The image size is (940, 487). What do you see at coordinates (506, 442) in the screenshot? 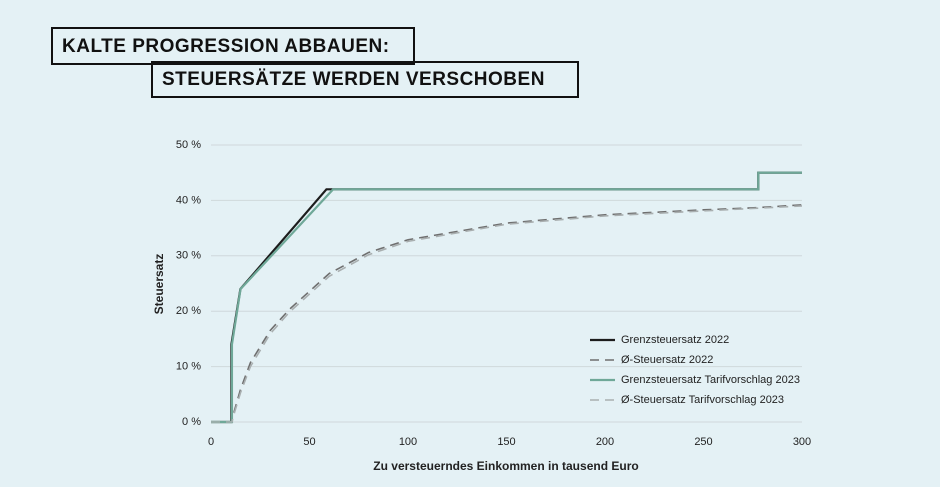
I see `x-tick-label: 150` at bounding box center [506, 442].